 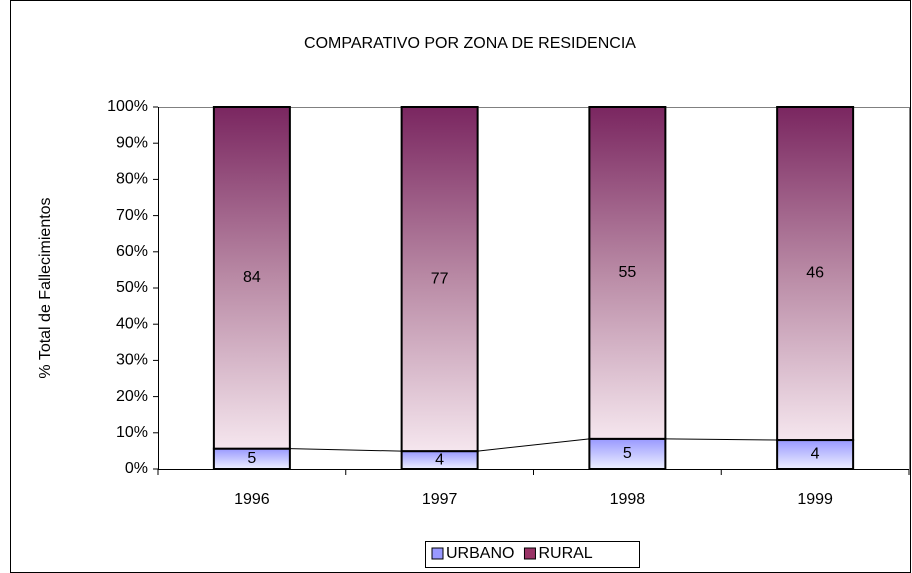 I want to click on x-tick-label: 1999, so click(x=815, y=499).